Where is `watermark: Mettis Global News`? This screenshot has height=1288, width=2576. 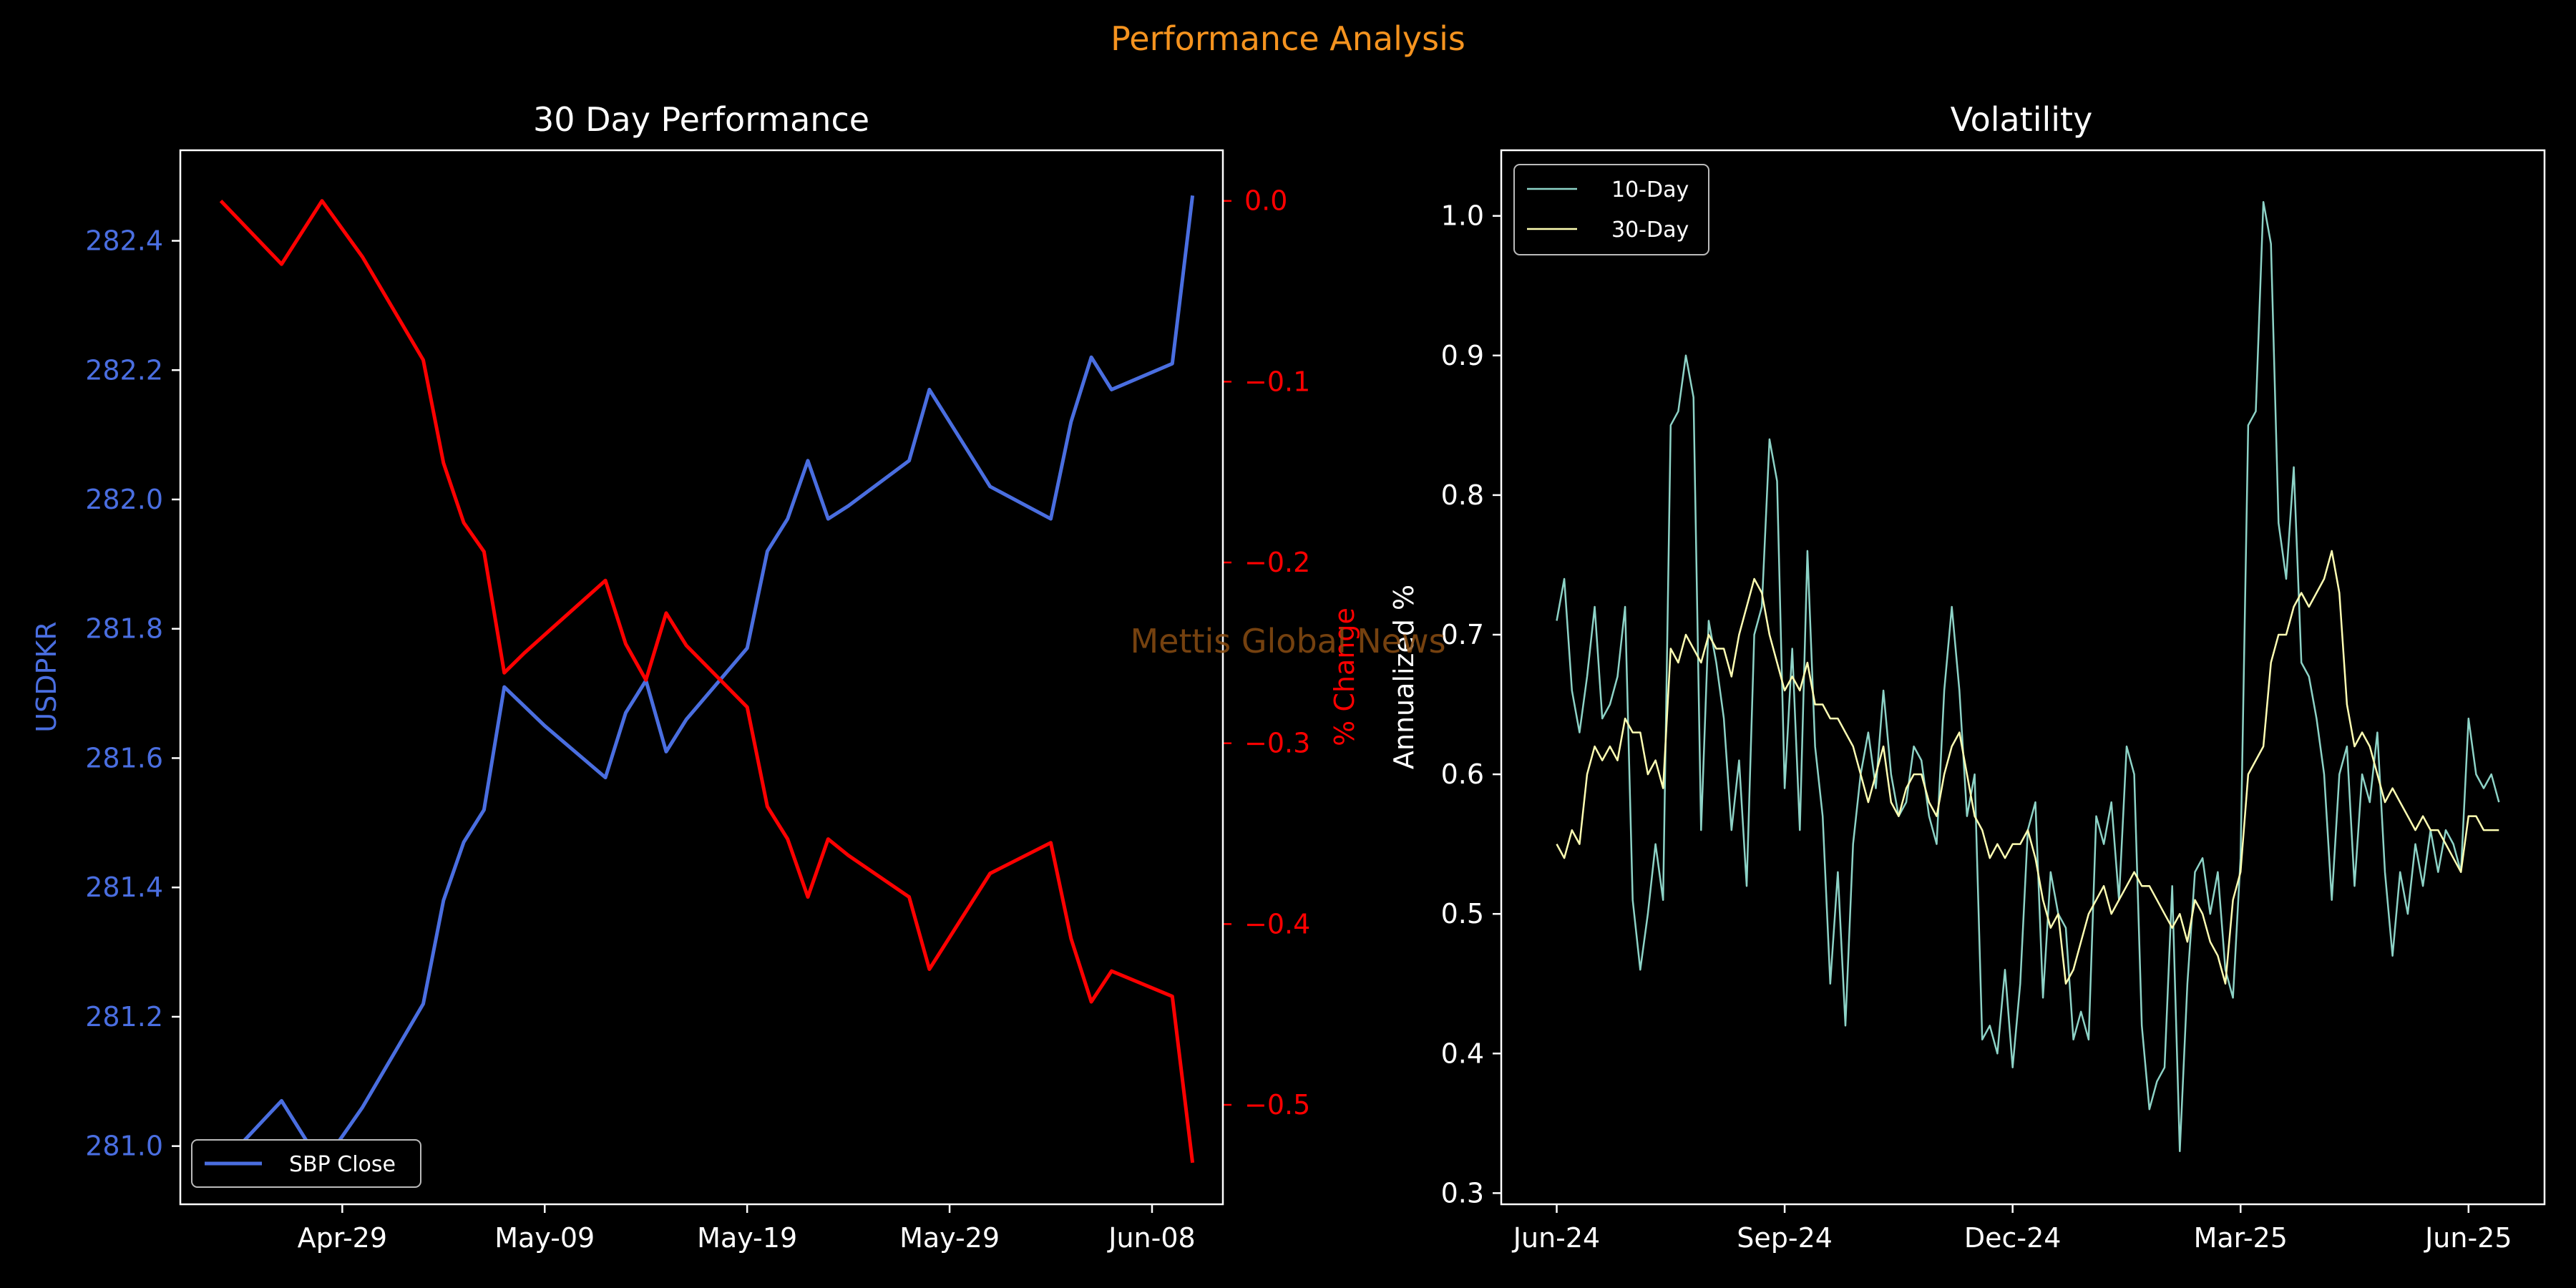 watermark: Mettis Global News is located at coordinates (1287, 641).